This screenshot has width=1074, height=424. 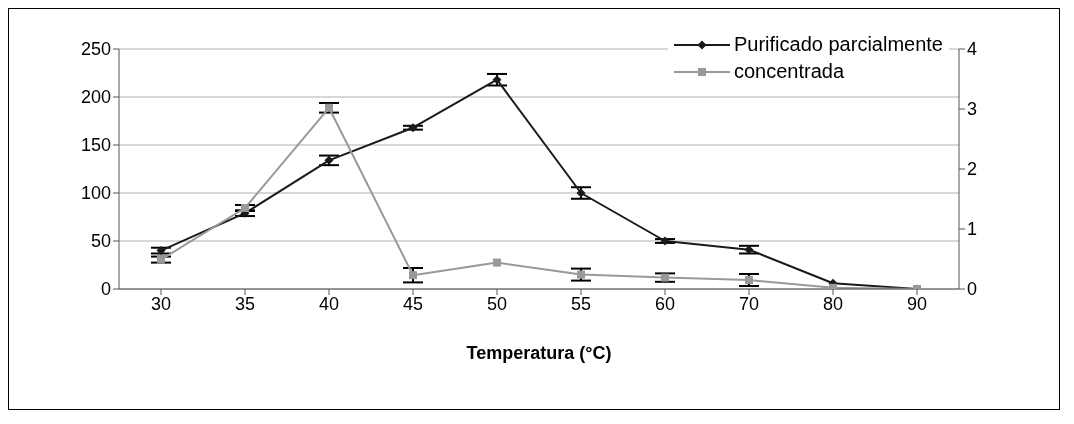 What do you see at coordinates (95, 145) in the screenshot?
I see `y-tick-label: 150` at bounding box center [95, 145].